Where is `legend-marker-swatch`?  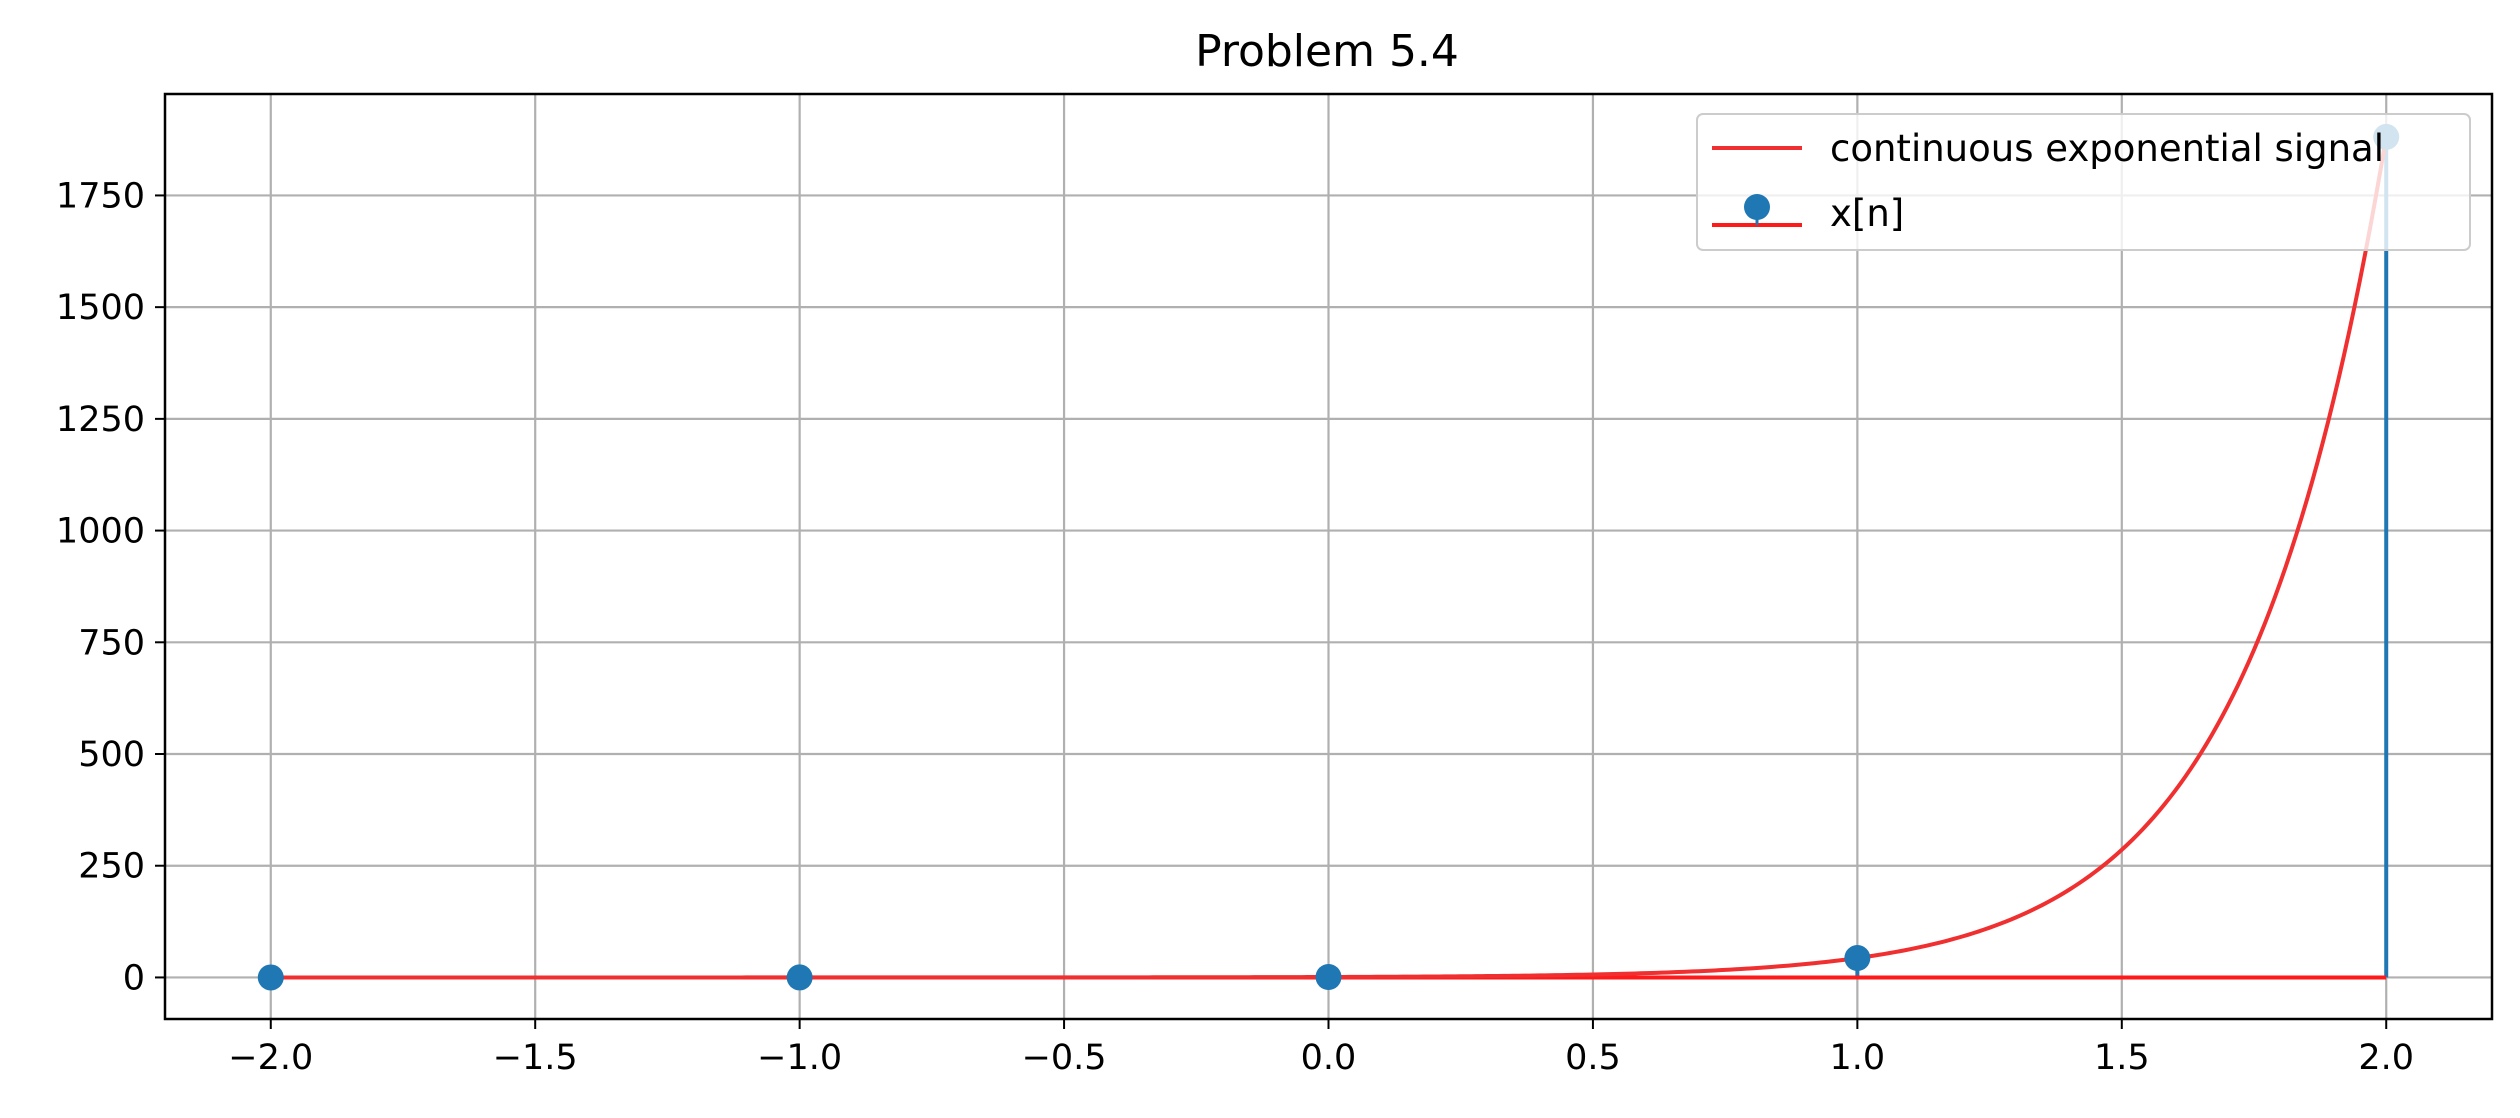
legend-marker-swatch is located at coordinates (1757, 207).